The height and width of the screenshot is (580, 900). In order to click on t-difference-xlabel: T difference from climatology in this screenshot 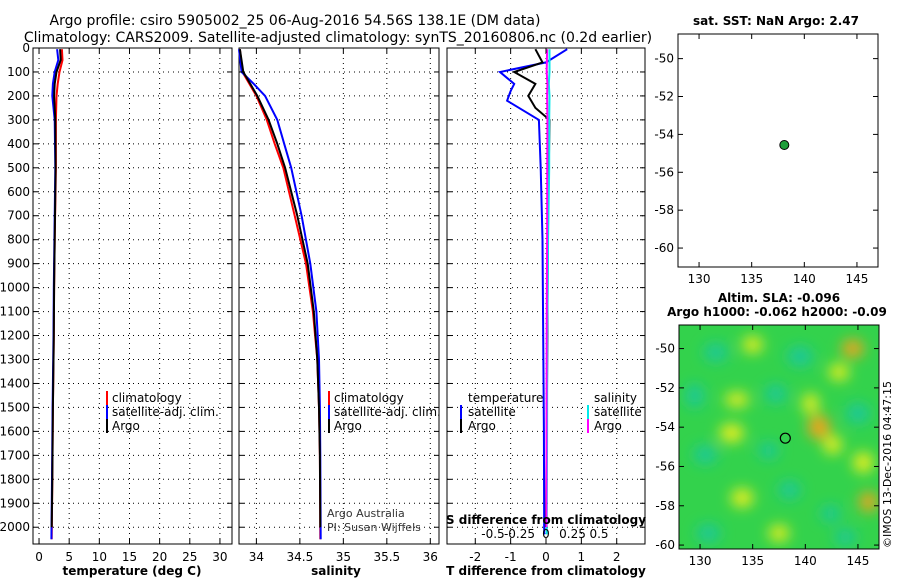, I will do `click(546, 571)`.